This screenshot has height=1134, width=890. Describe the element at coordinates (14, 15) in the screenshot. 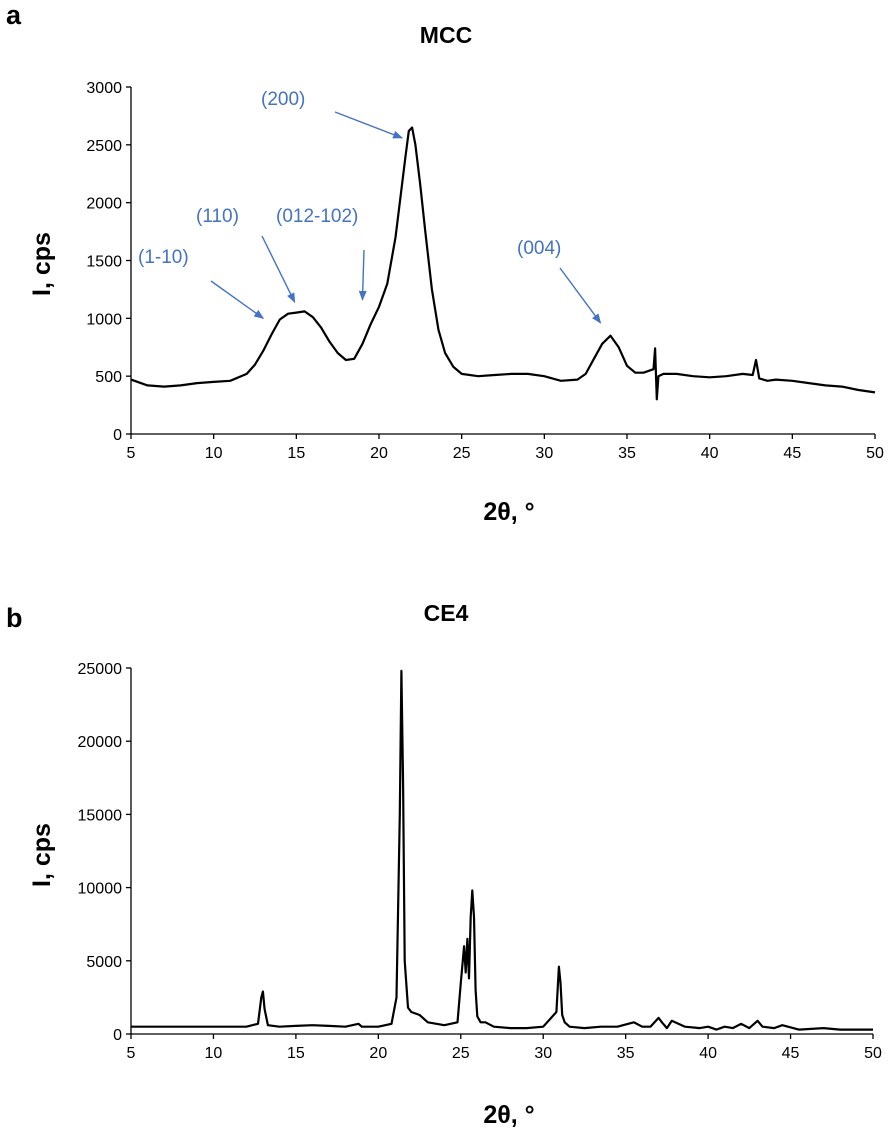

I see `panel-letter-a: a` at that location.